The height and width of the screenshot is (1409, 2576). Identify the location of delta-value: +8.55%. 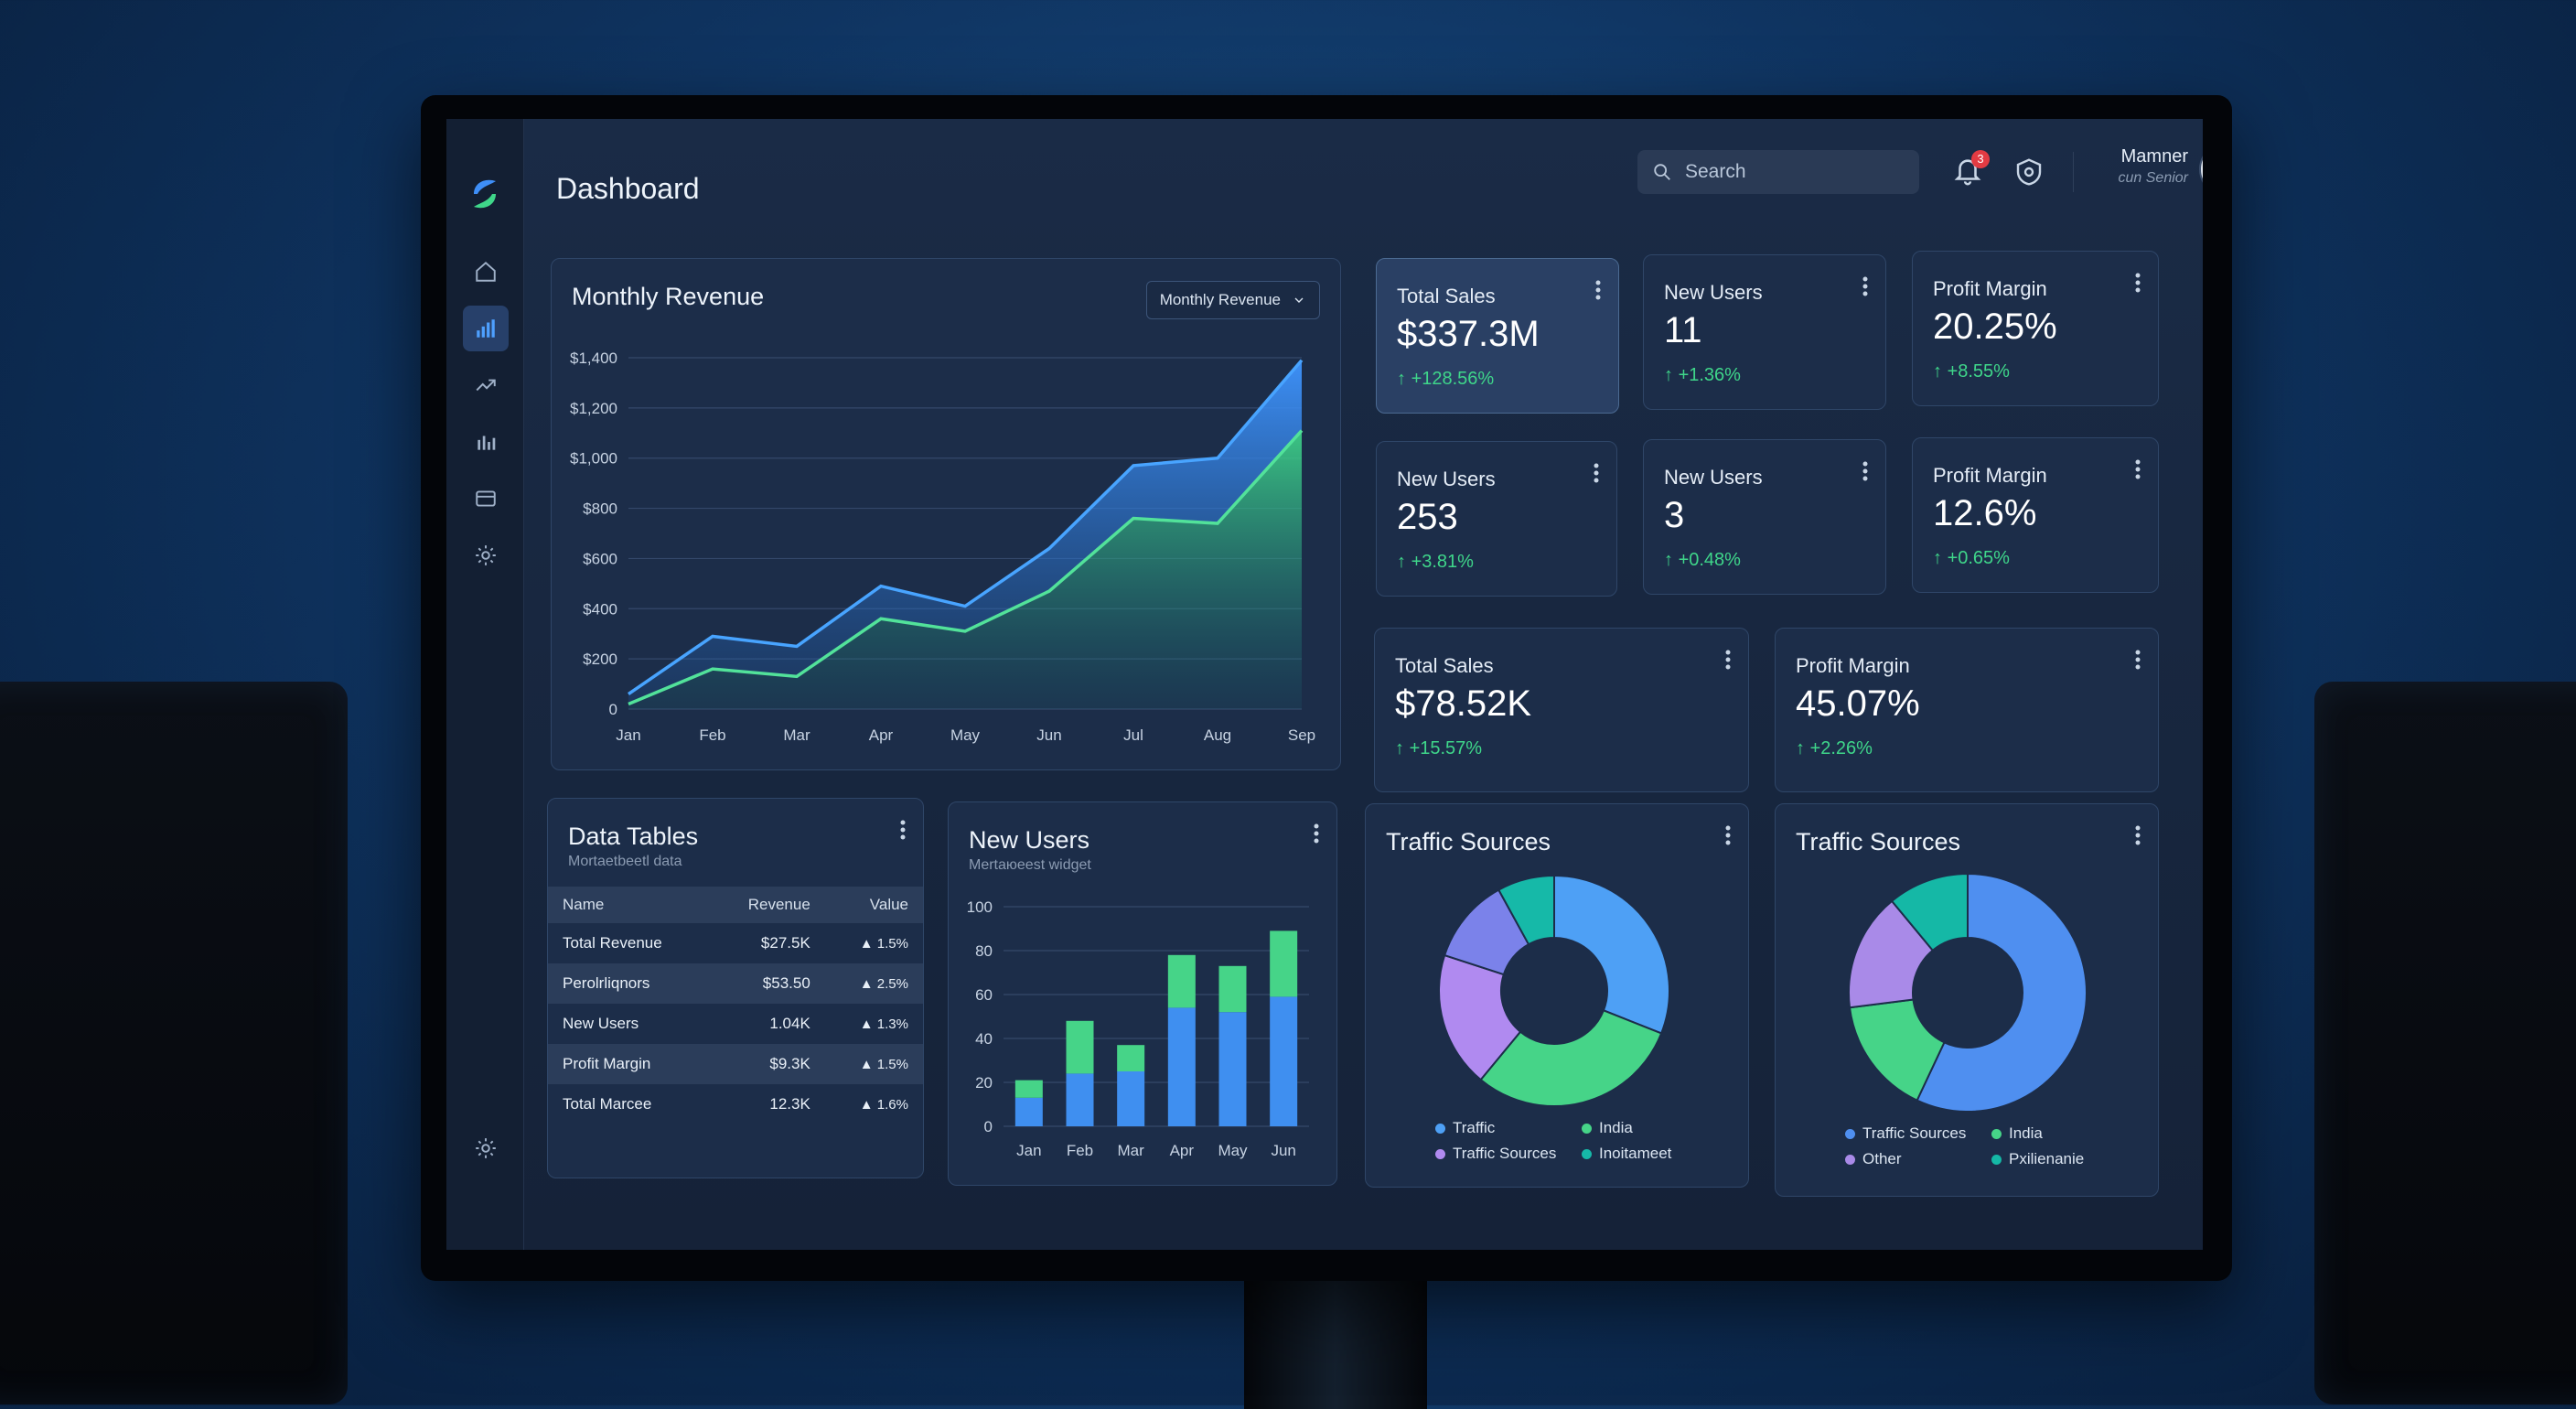
(1978, 371).